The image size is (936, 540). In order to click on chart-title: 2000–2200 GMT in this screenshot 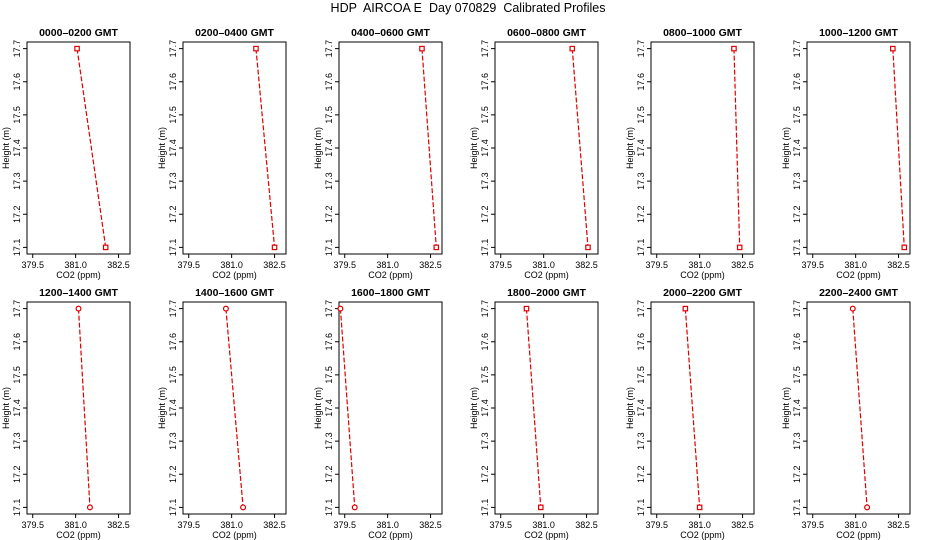, I will do `click(702, 293)`.